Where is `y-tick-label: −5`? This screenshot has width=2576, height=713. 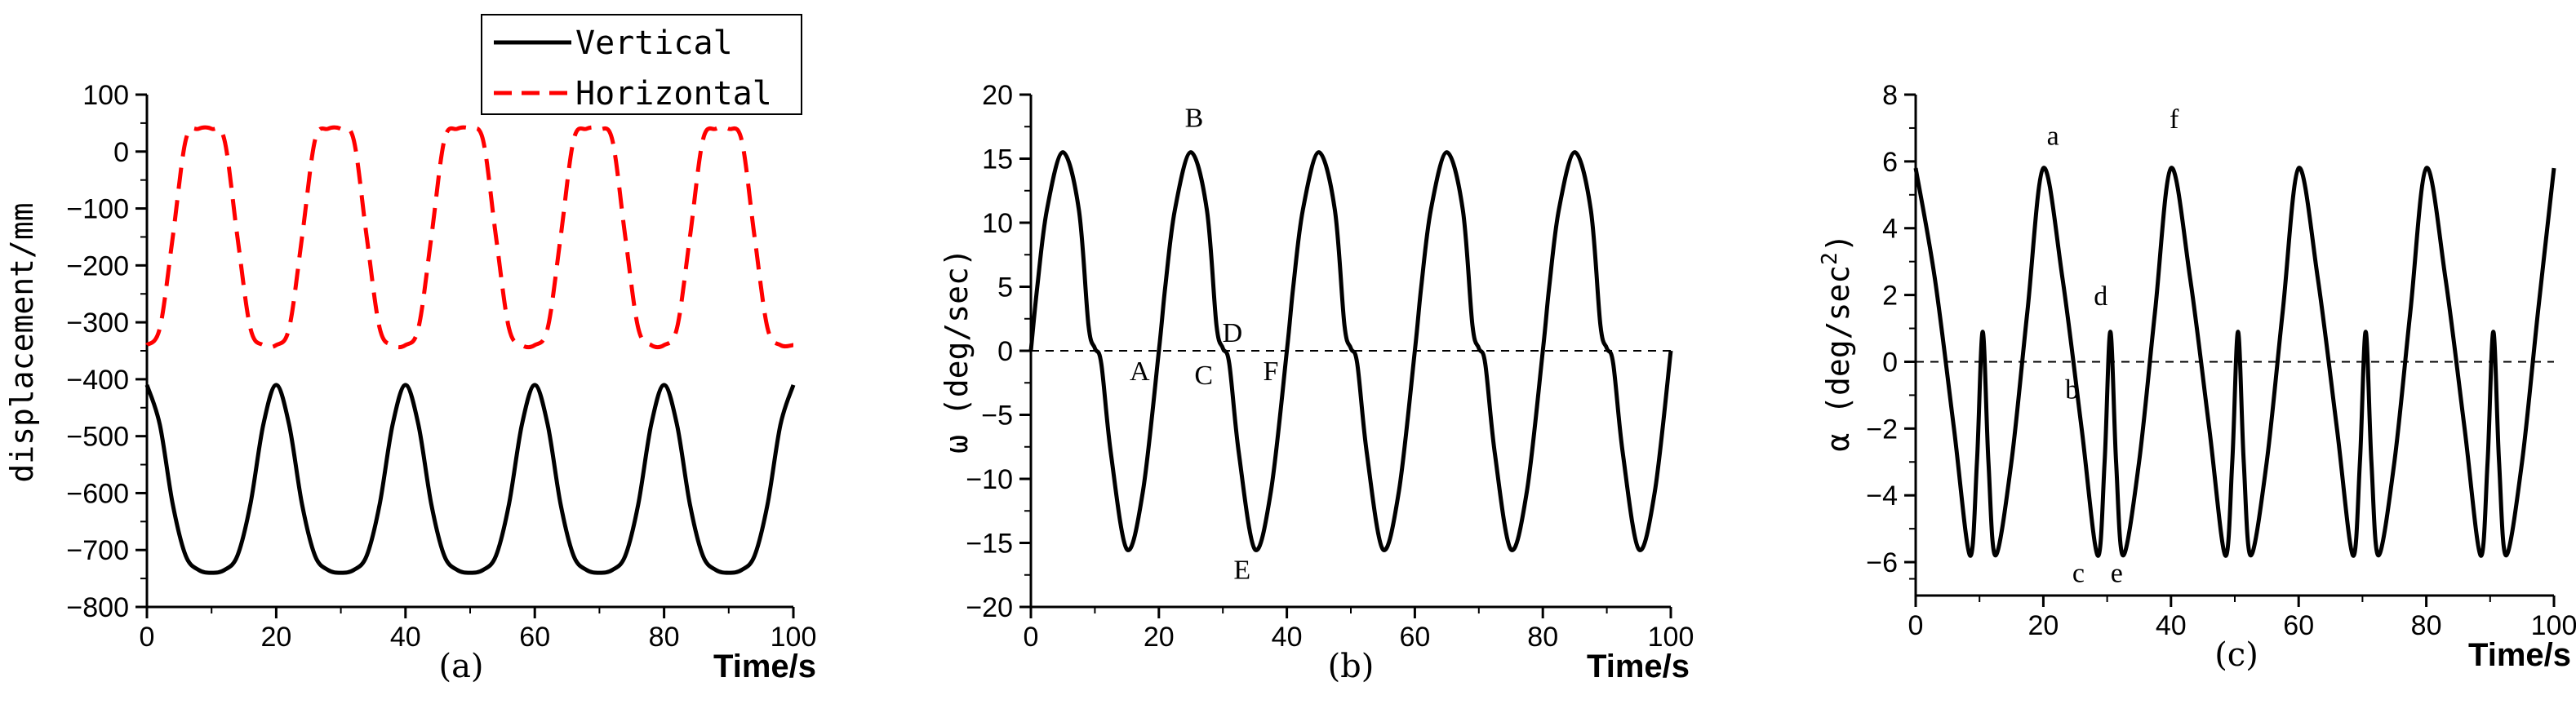 y-tick-label: −5 is located at coordinates (997, 416).